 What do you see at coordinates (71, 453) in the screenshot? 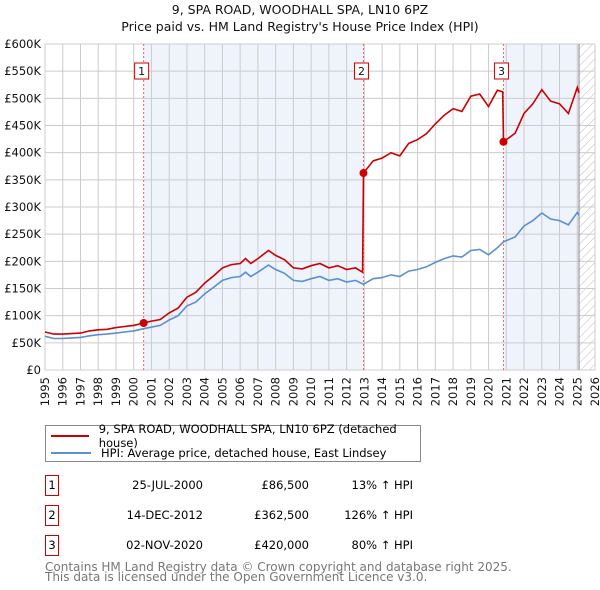
I see `legend-swatch-blue` at bounding box center [71, 453].